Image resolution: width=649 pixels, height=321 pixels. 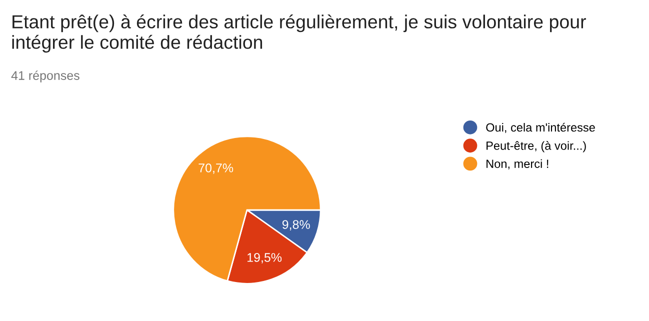 I want to click on legend-label: Peut-être, (à voir...), so click(x=536, y=146).